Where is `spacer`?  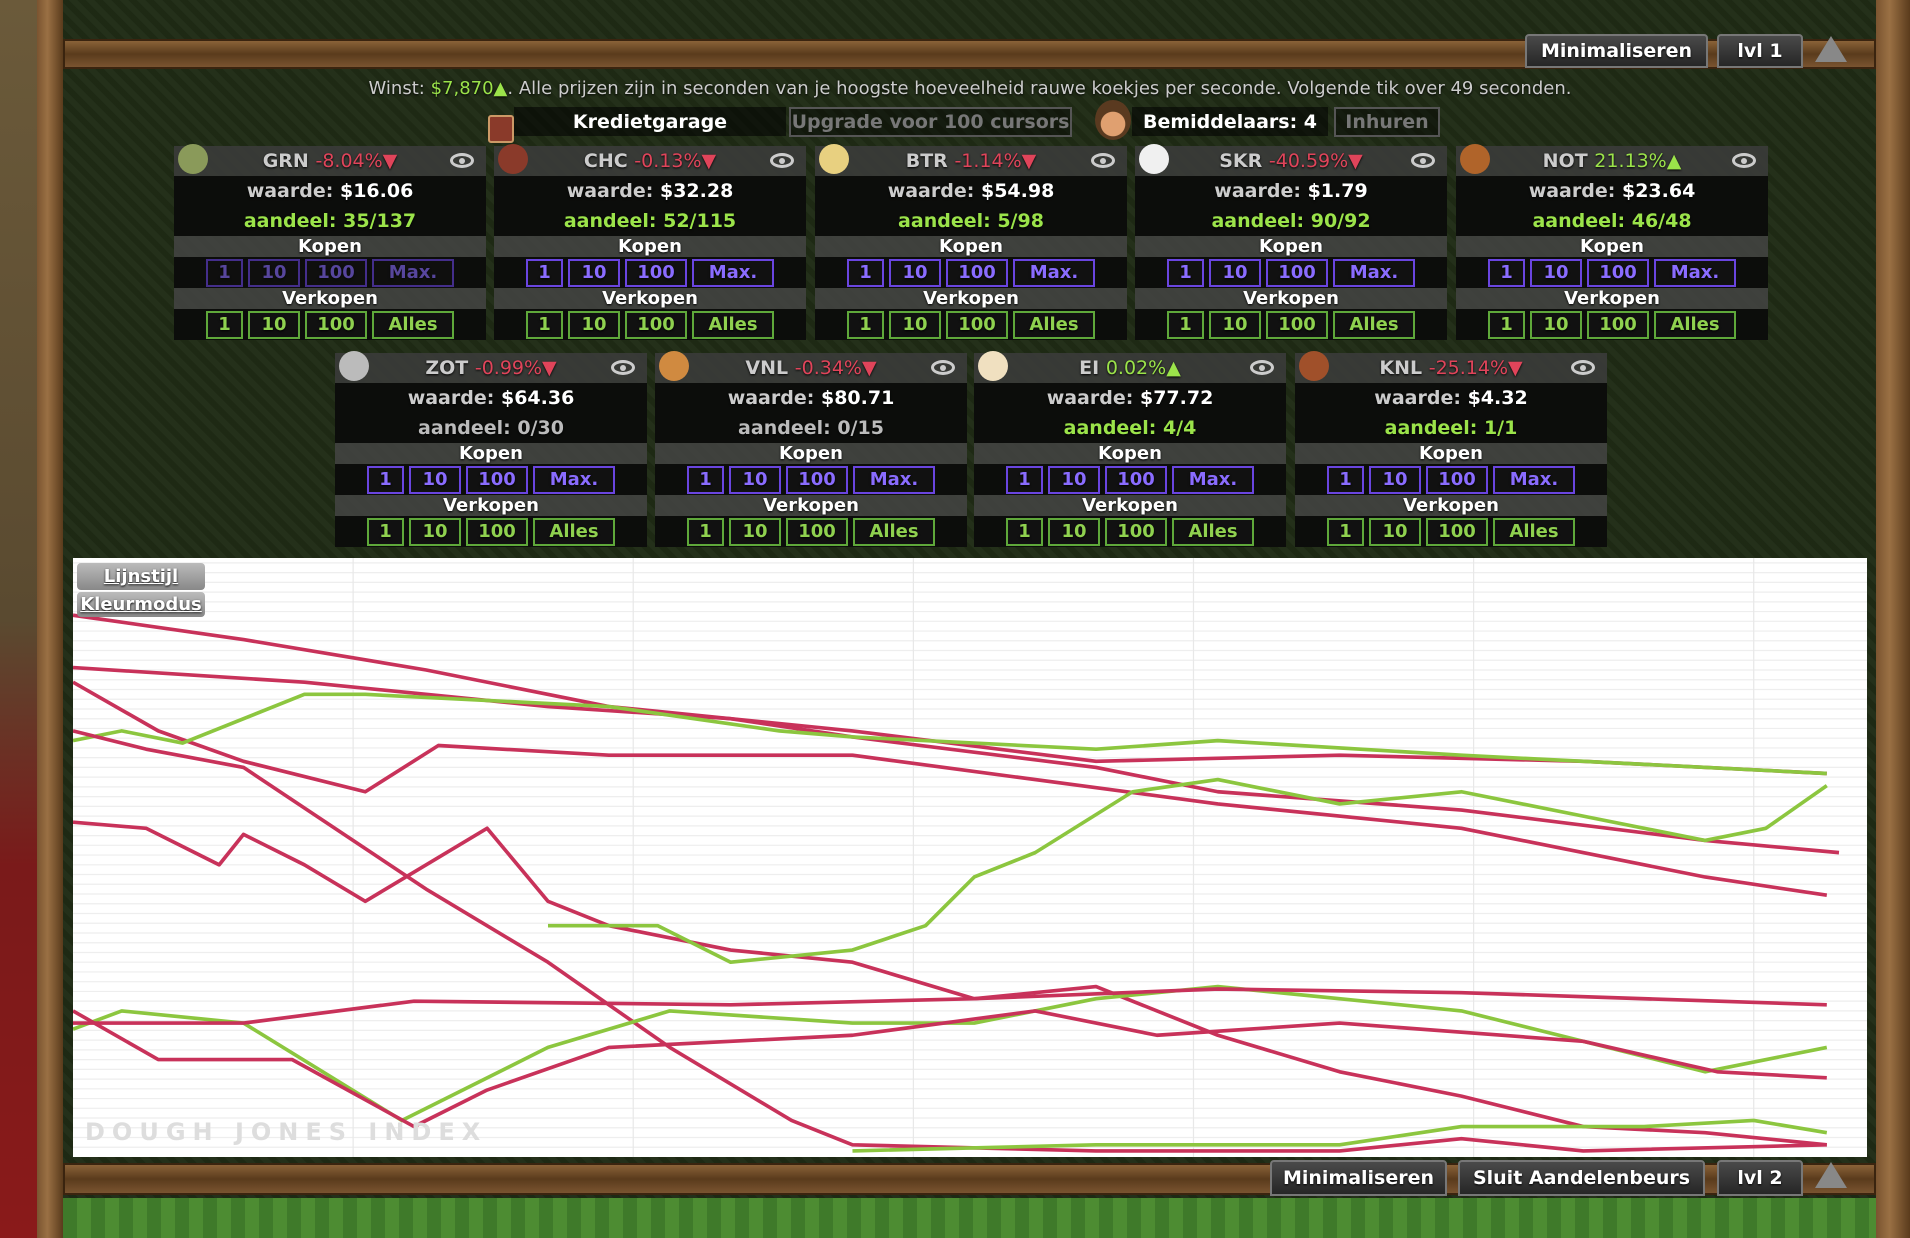
spacer is located at coordinates (497, 398).